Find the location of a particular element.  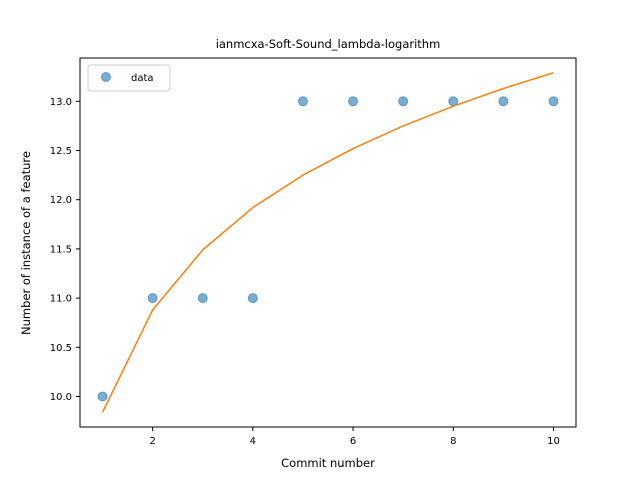

legend-label-data: data is located at coordinates (142, 78).